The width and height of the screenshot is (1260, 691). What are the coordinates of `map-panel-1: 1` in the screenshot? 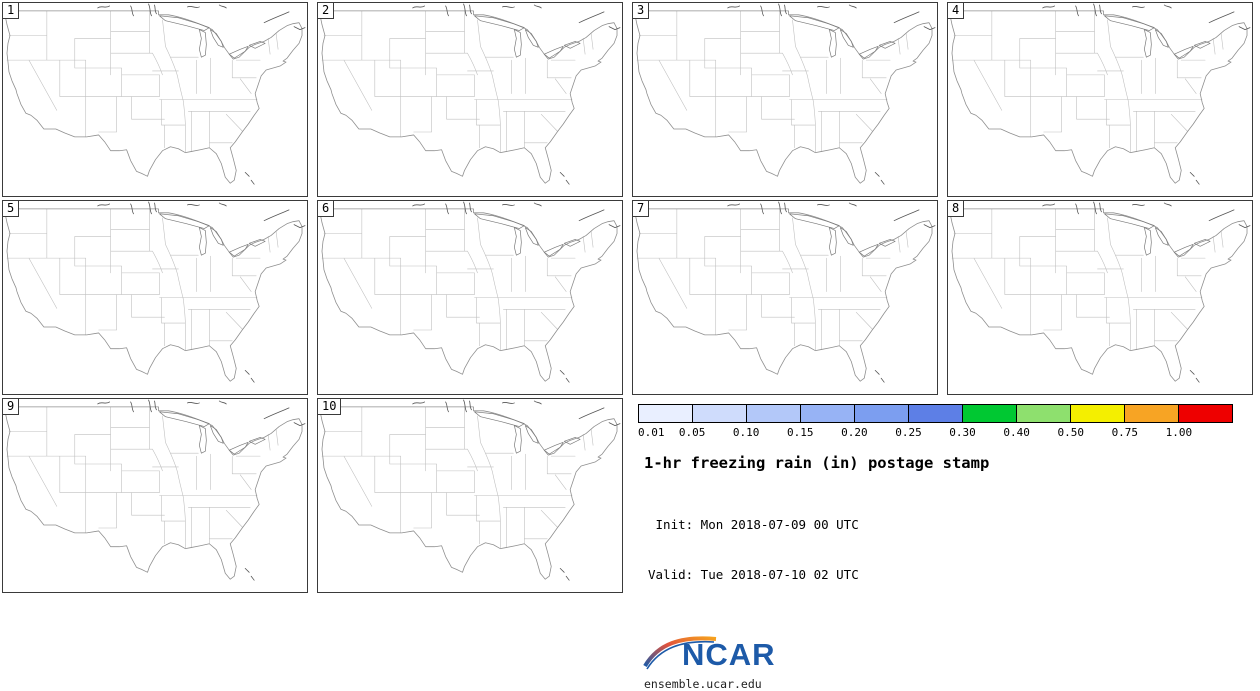 It's located at (155, 99).